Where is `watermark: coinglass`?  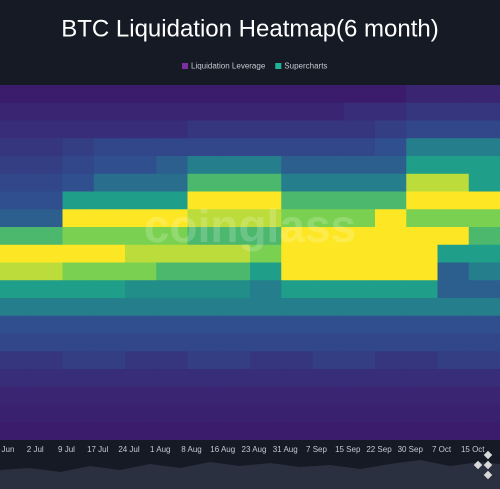
watermark: coinglass is located at coordinates (250, 226).